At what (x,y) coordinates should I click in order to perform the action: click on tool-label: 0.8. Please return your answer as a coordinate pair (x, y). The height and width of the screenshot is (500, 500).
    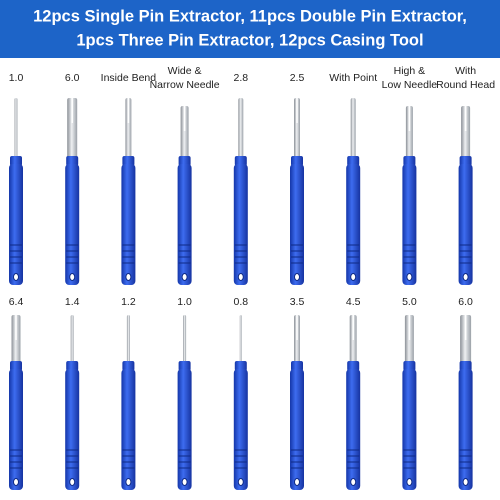
    Looking at the image, I should click on (240, 302).